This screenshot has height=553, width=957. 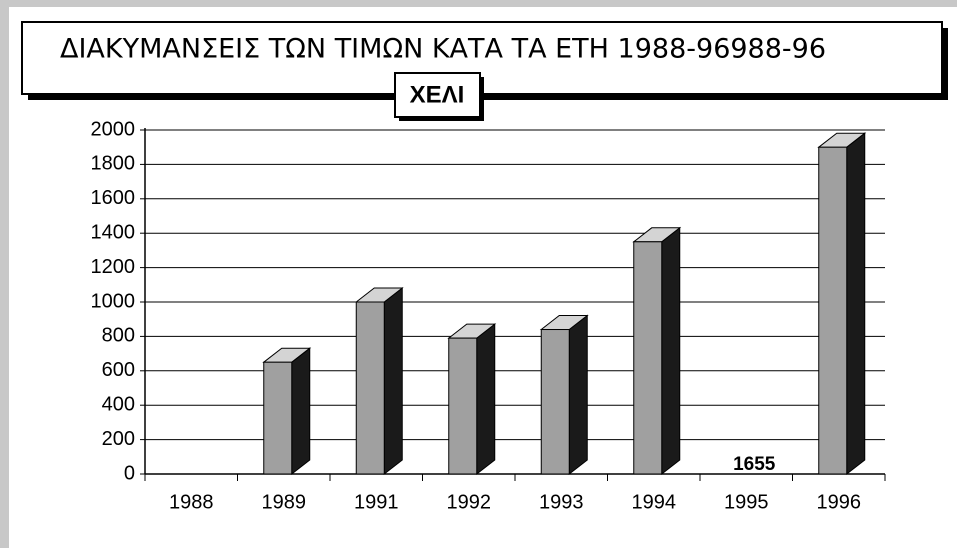 What do you see at coordinates (118, 439) in the screenshot?
I see `y-tick-label: 200` at bounding box center [118, 439].